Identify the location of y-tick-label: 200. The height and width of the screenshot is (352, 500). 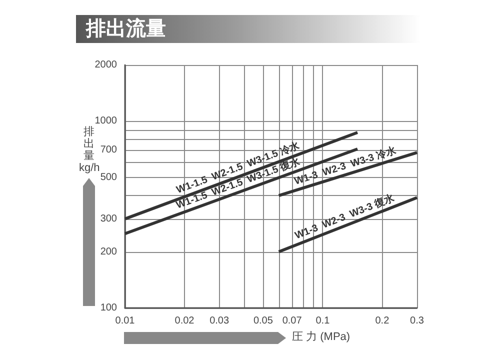
(109, 252).